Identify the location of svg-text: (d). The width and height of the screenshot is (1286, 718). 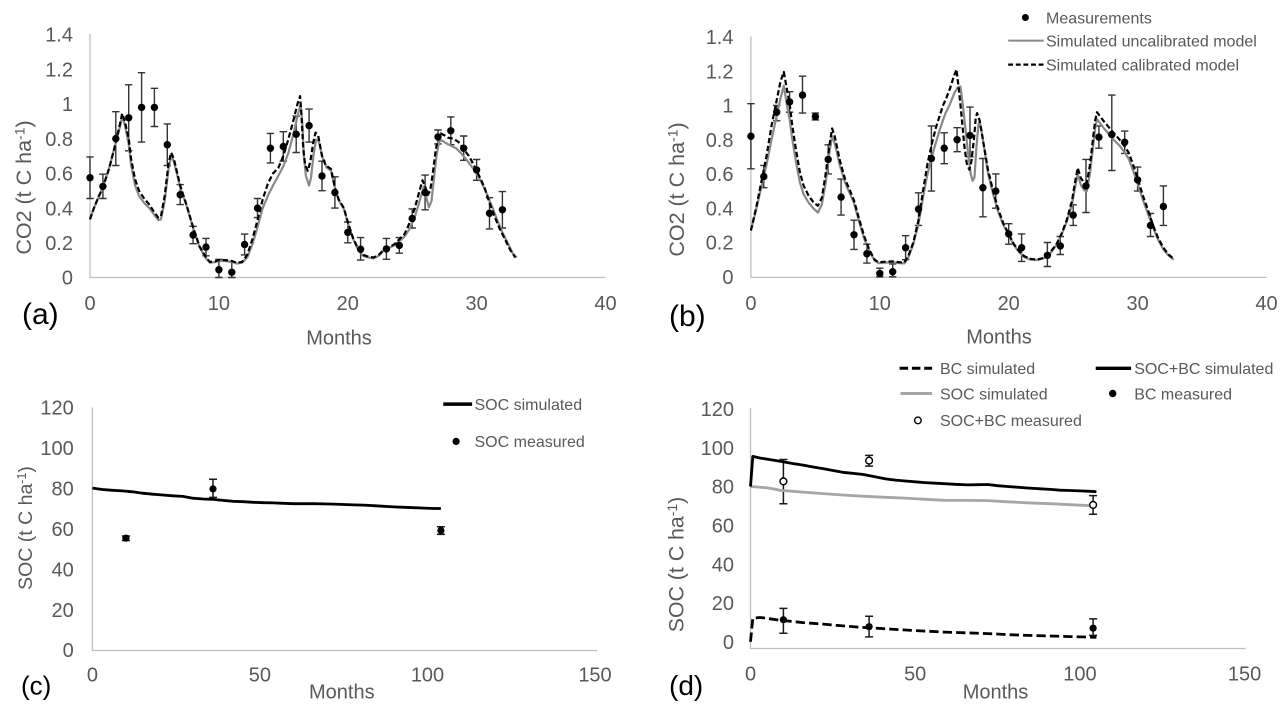
(686, 685).